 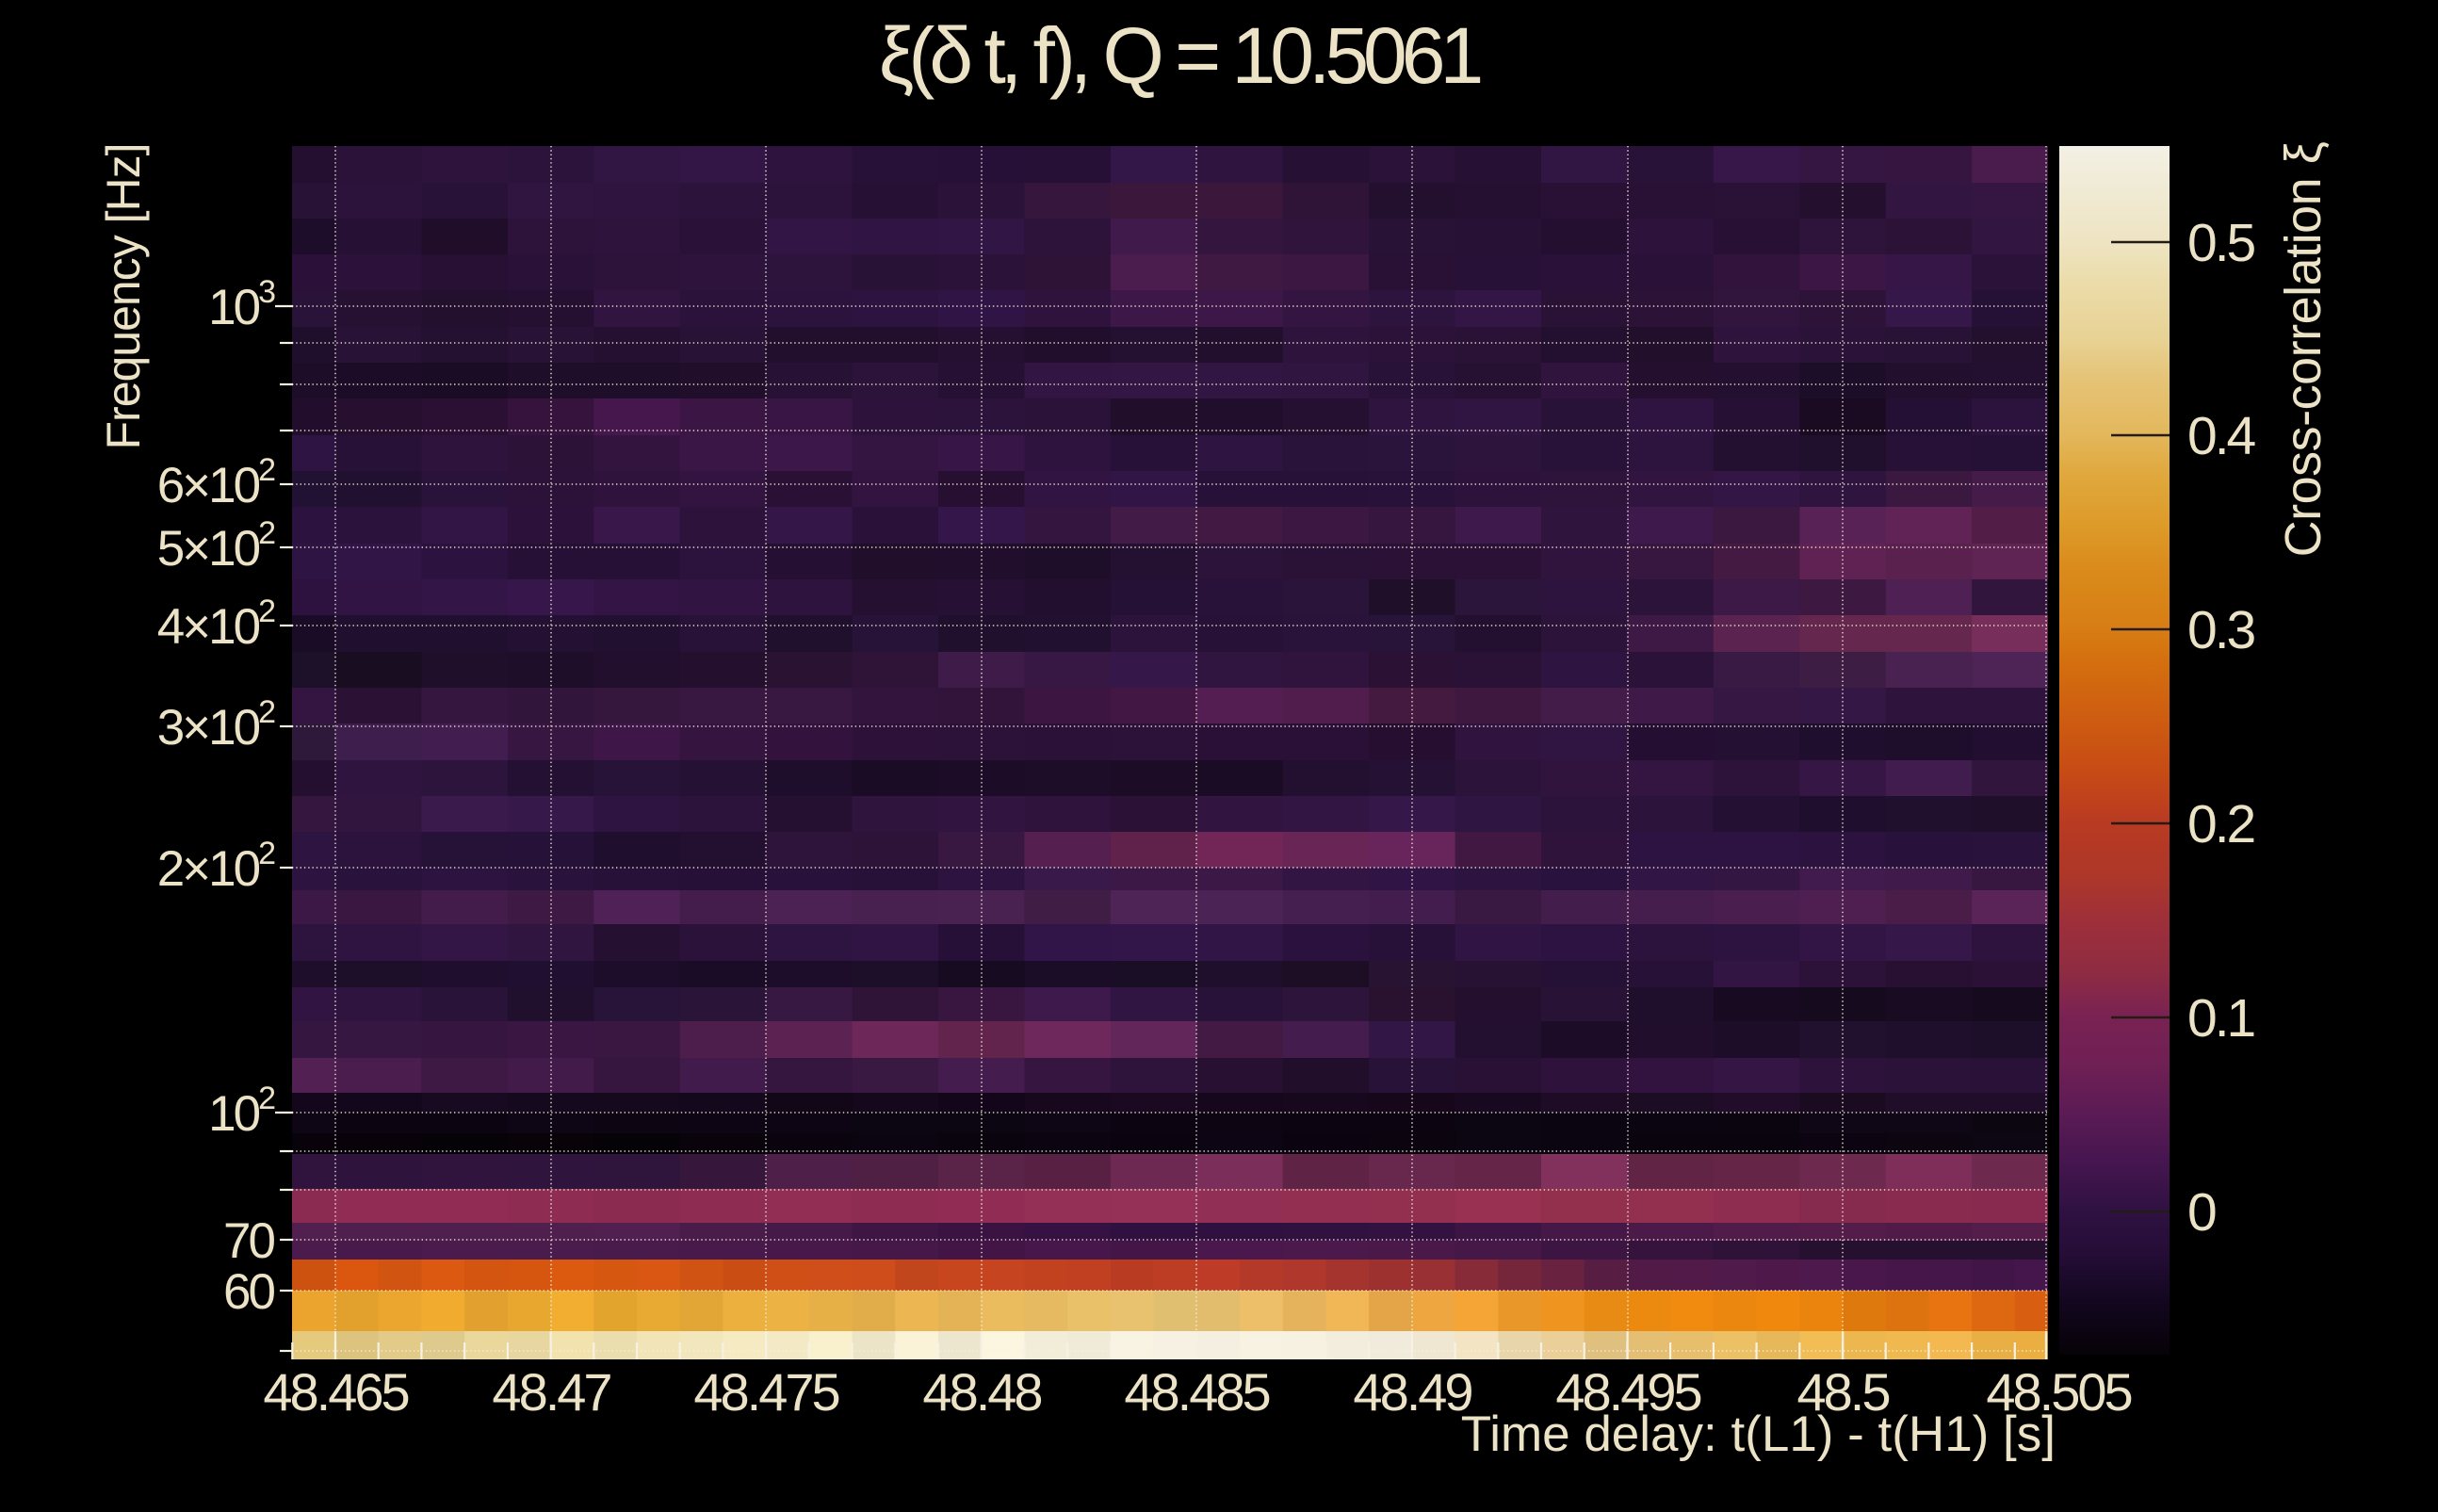 I want to click on svg-text: 0.1, so click(x=2220, y=1018).